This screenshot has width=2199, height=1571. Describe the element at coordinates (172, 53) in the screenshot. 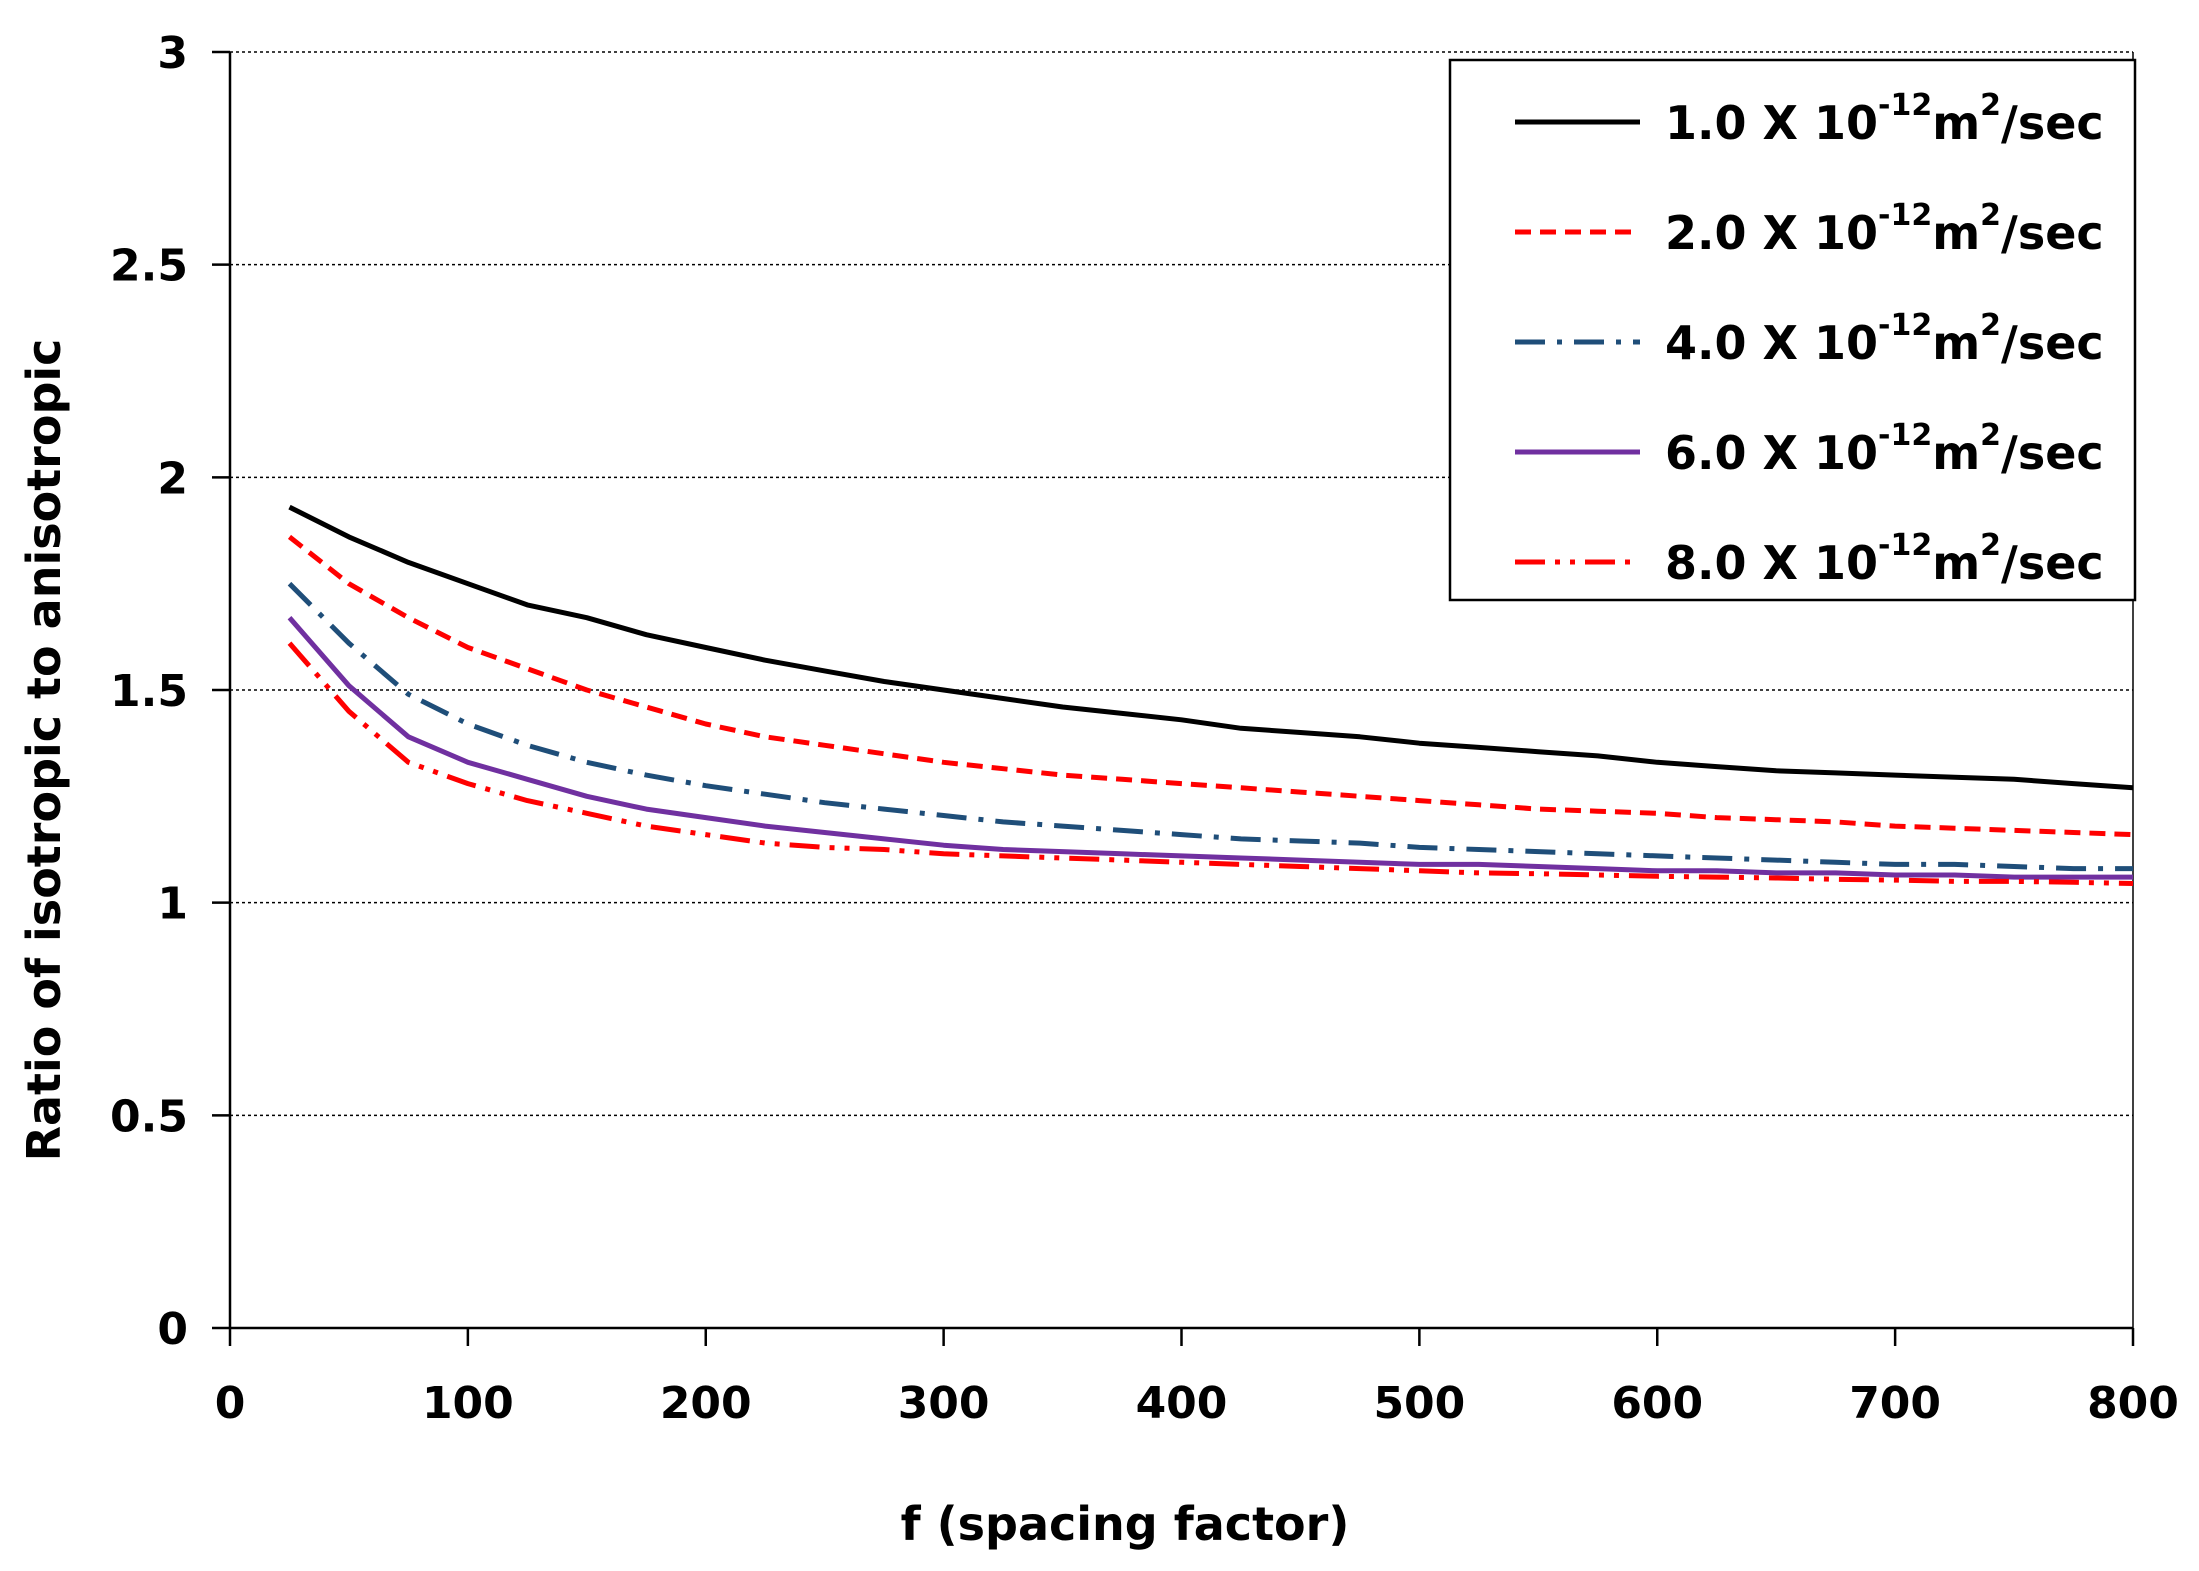

I see `y-tick-label: 3` at that location.